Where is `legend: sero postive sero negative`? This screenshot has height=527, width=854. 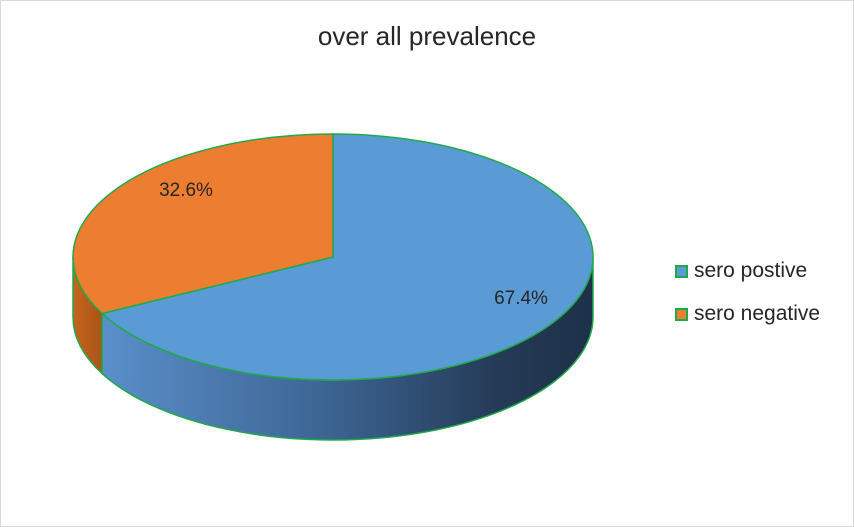 legend: sero postive sero negative is located at coordinates (747, 300).